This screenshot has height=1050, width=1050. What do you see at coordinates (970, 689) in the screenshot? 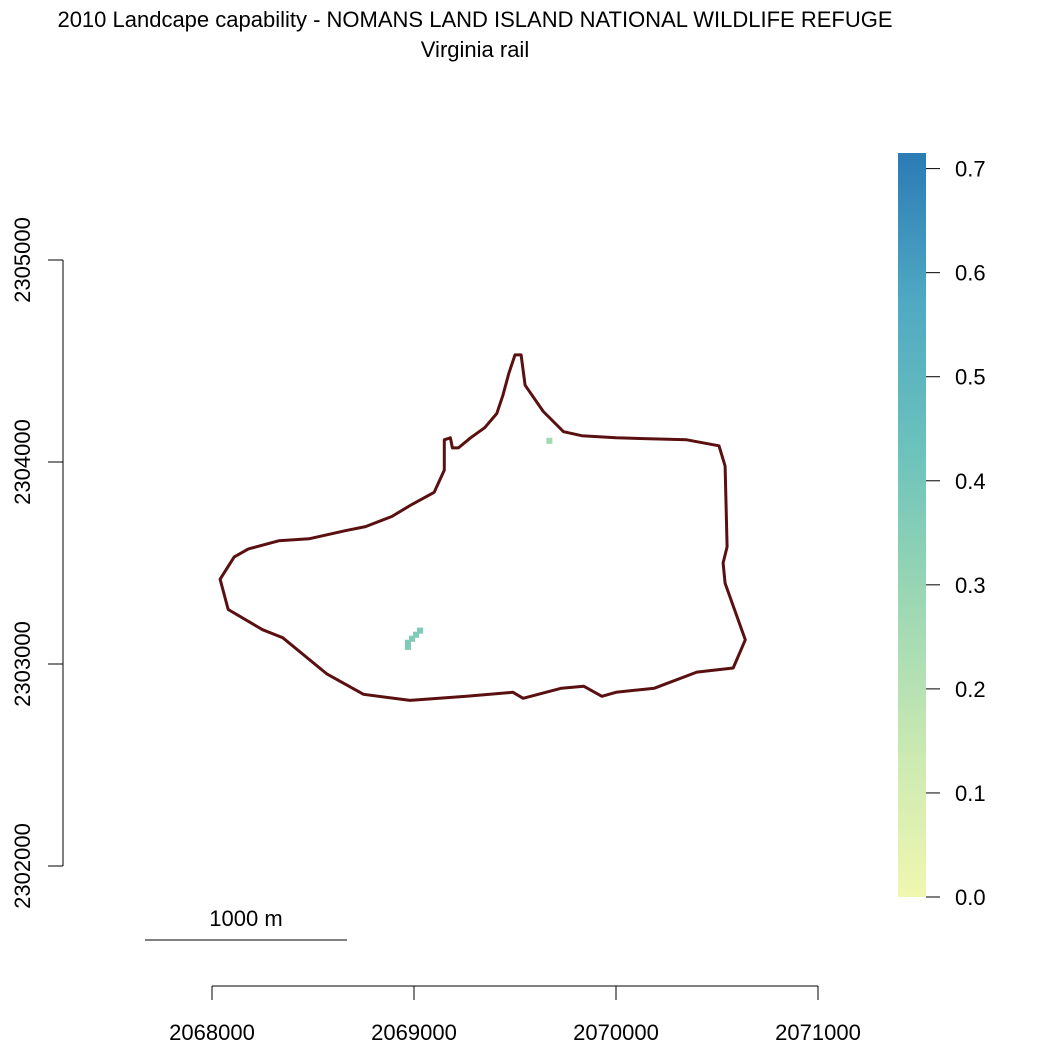
I see `colorbar-tick-label: 0.2` at bounding box center [970, 689].